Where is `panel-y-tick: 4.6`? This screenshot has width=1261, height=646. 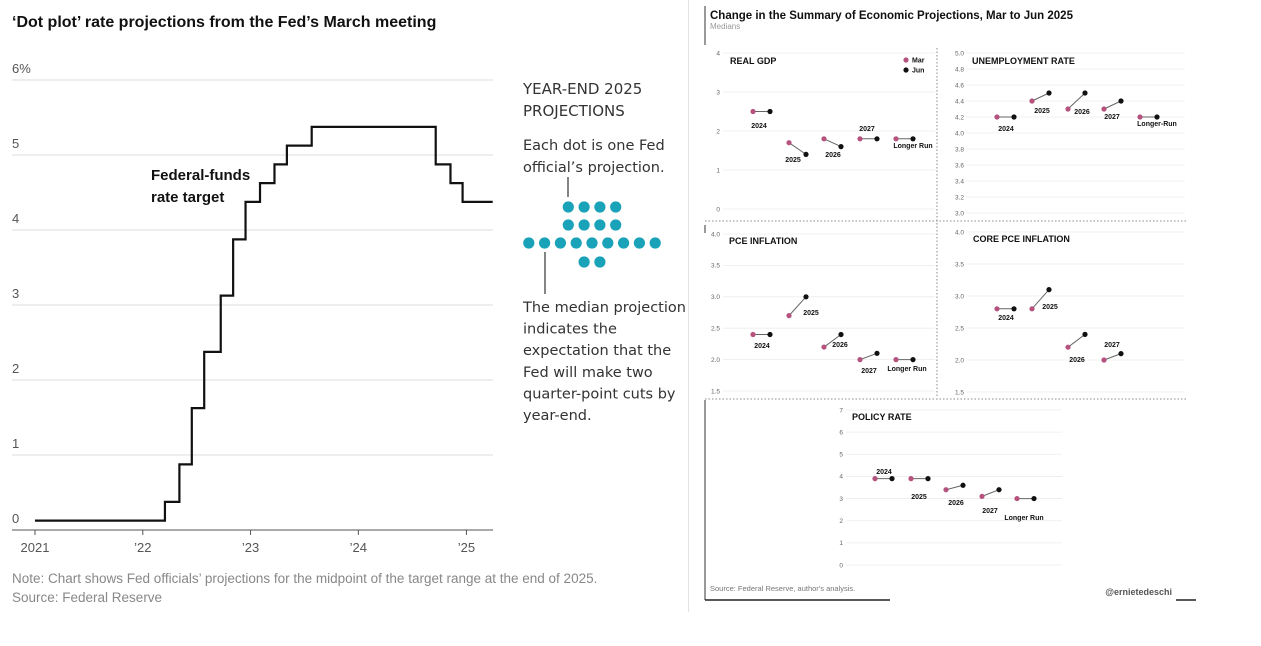
panel-y-tick: 4.6 is located at coordinates (959, 85).